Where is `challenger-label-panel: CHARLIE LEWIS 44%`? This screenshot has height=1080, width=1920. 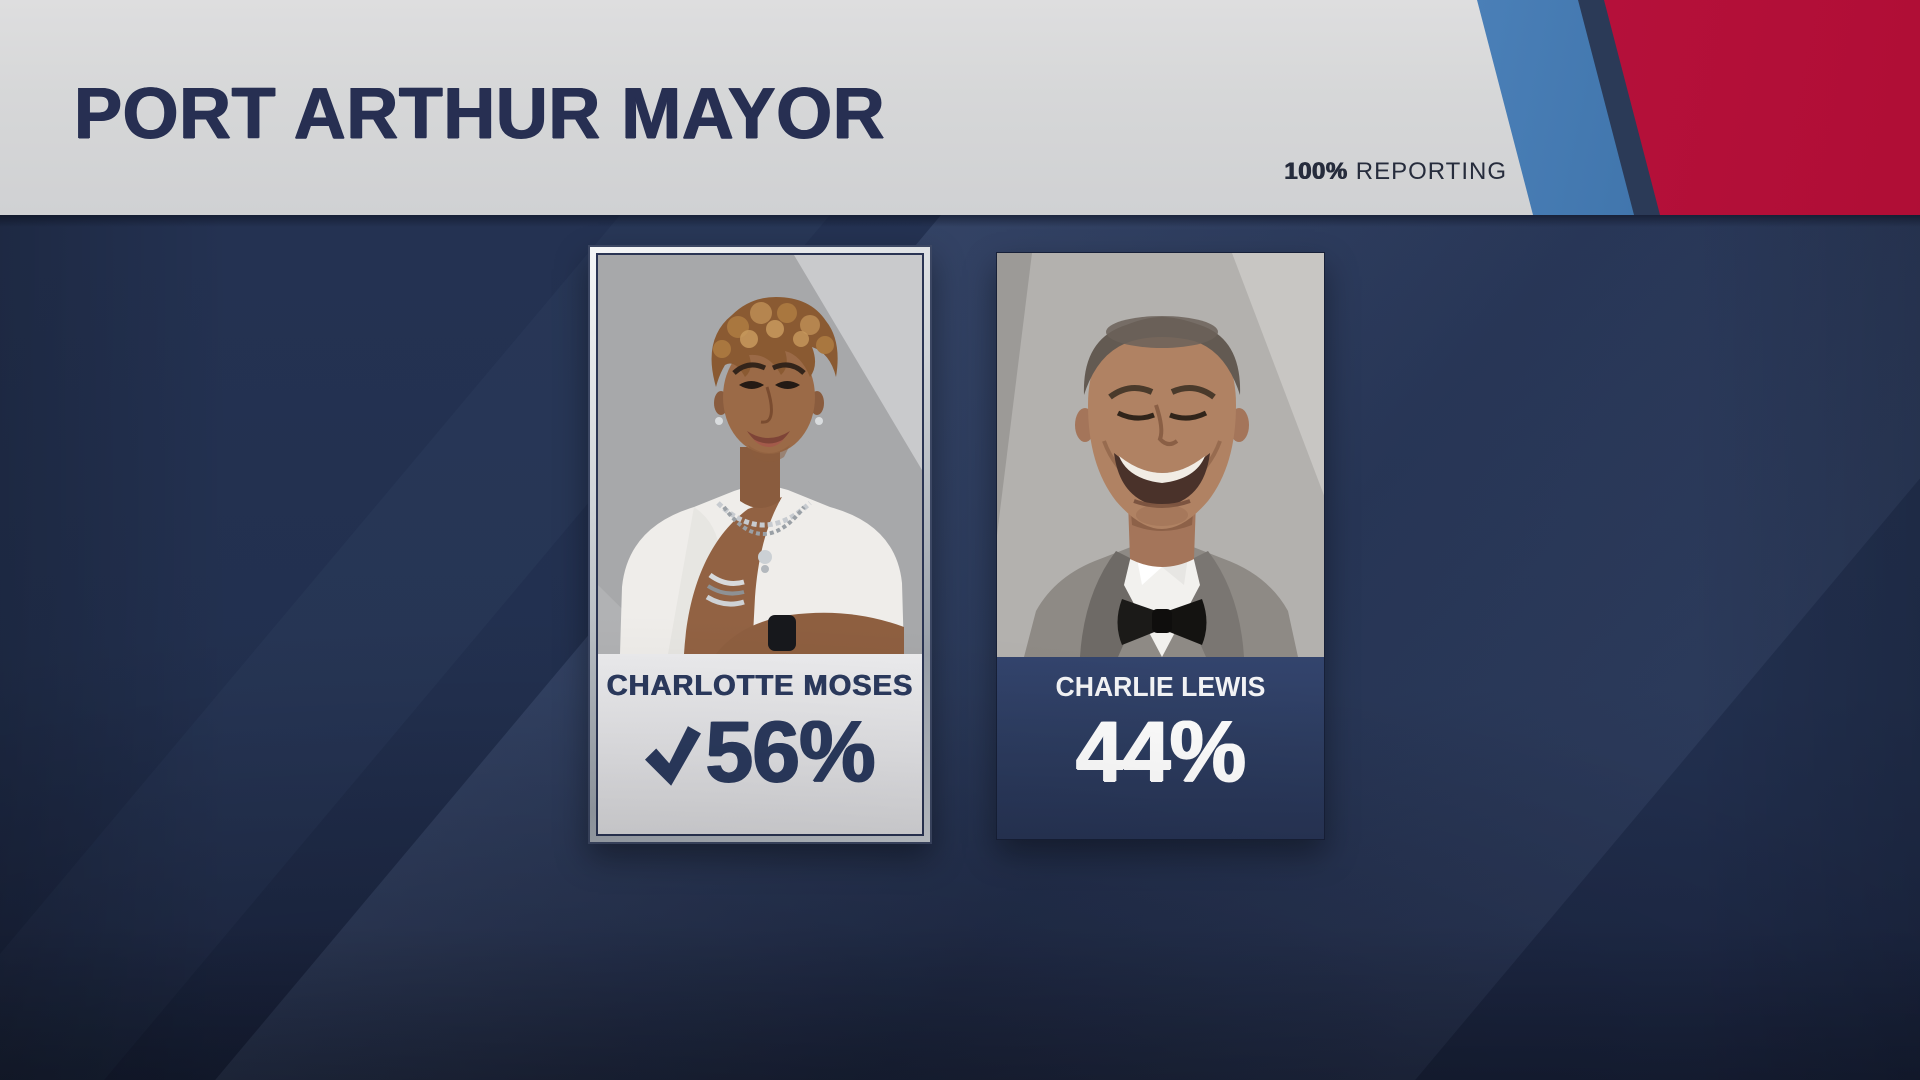 challenger-label-panel: CHARLIE LEWIS 44% is located at coordinates (1160, 748).